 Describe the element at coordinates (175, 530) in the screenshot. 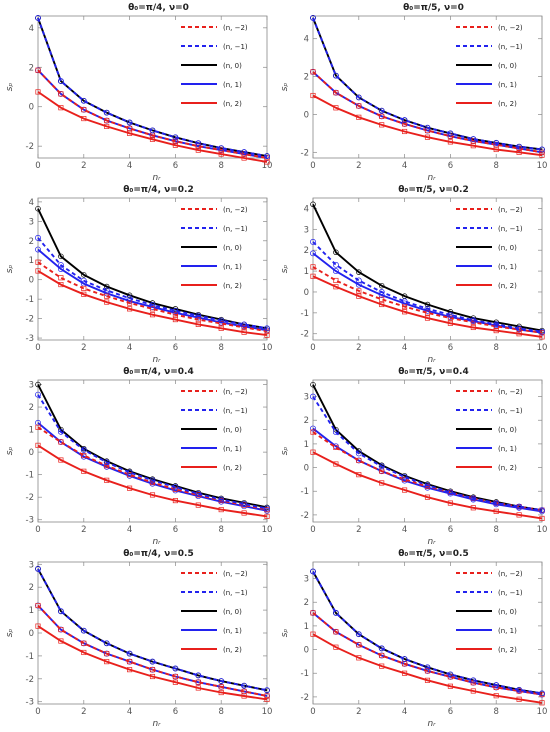

I see `x-tick-label: 6` at that location.